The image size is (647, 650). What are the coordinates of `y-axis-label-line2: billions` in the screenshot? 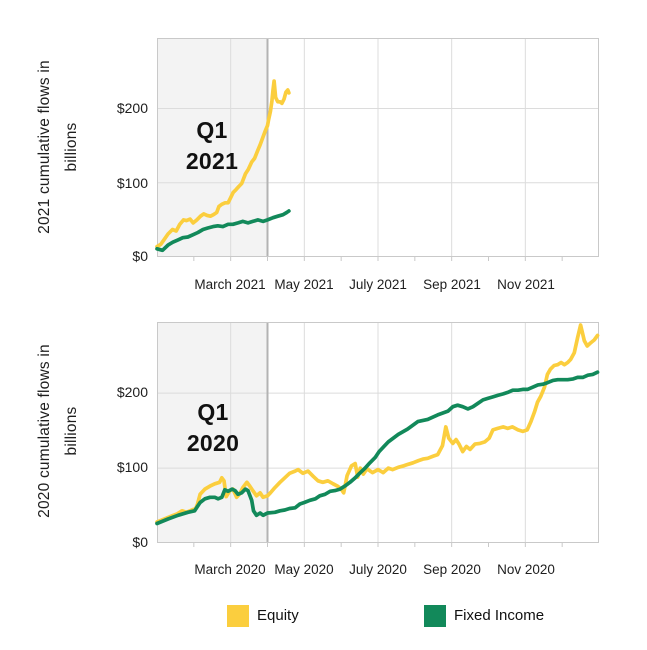 It's located at (71, 431).